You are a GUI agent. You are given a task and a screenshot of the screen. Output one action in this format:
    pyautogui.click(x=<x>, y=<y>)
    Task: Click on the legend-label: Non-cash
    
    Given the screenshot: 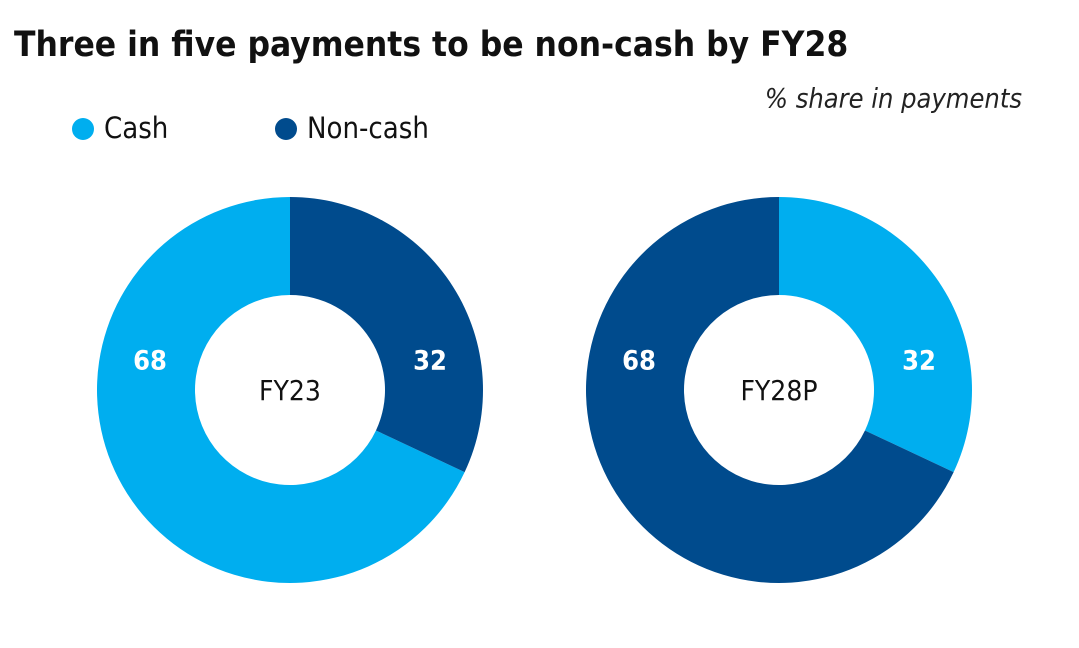 What is the action you would take?
    pyautogui.click(x=368, y=128)
    